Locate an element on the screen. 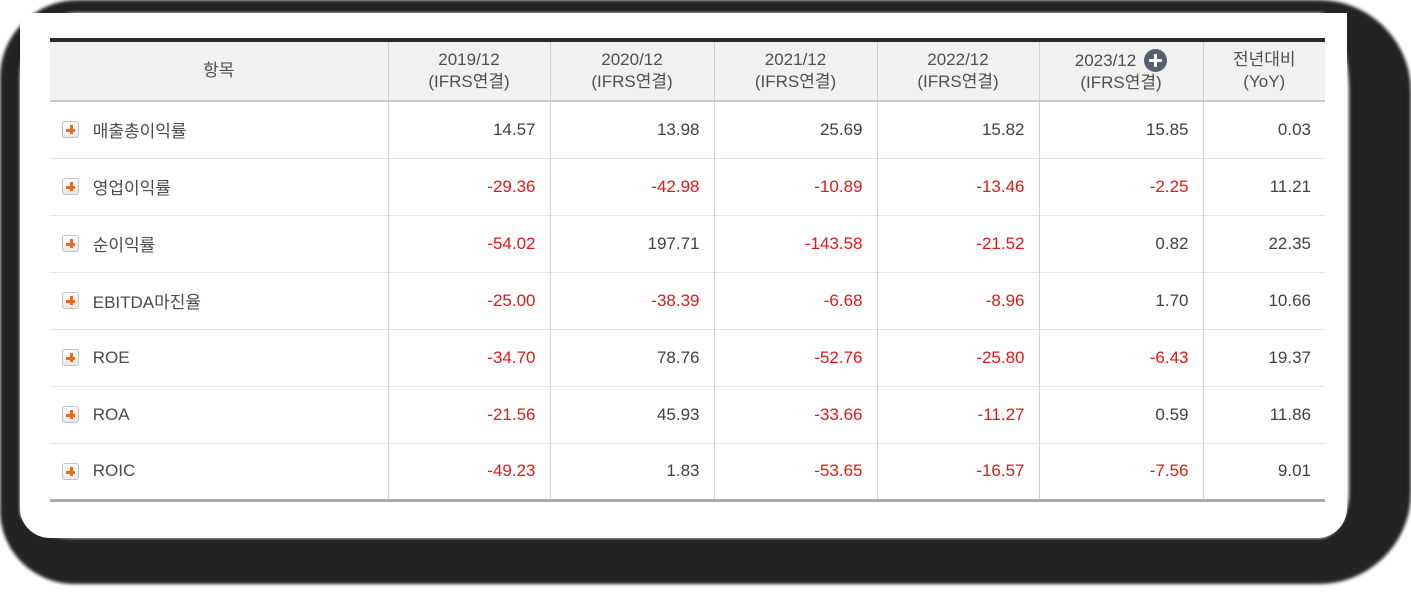 The image size is (1411, 600). metric-value-cell: 45.93 is located at coordinates (631, 414).